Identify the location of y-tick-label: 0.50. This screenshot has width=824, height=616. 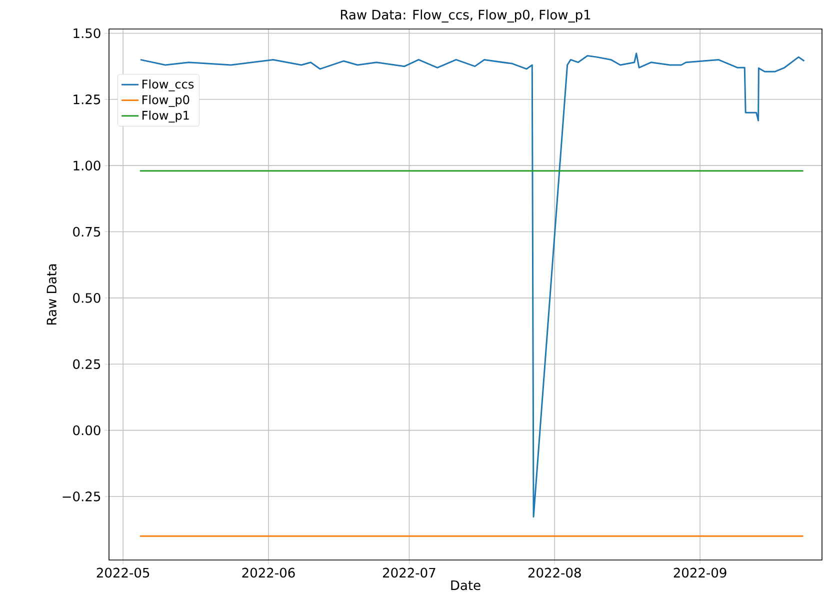
(86, 298).